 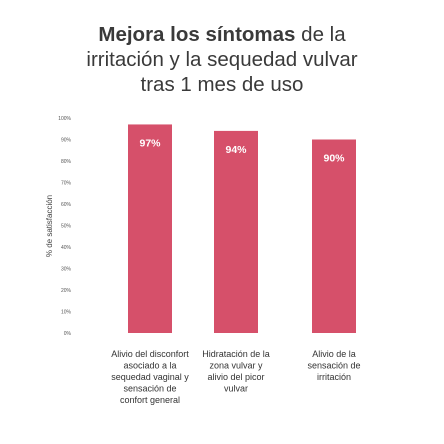 What do you see at coordinates (66, 248) in the screenshot?
I see `y-tick-label: 40%` at bounding box center [66, 248].